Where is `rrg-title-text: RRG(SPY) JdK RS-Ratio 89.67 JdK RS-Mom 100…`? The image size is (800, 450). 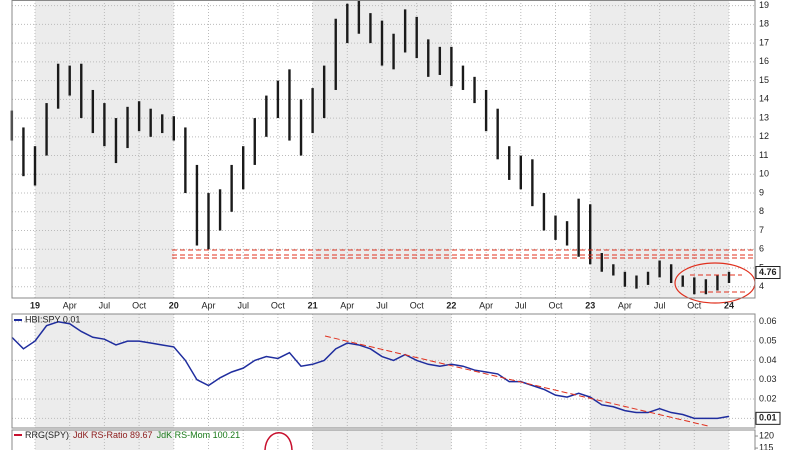
rrg-title-text: RRG(SPY) JdK RS-Ratio 89.67 JdK RS-Mom 100… is located at coordinates (132, 435).